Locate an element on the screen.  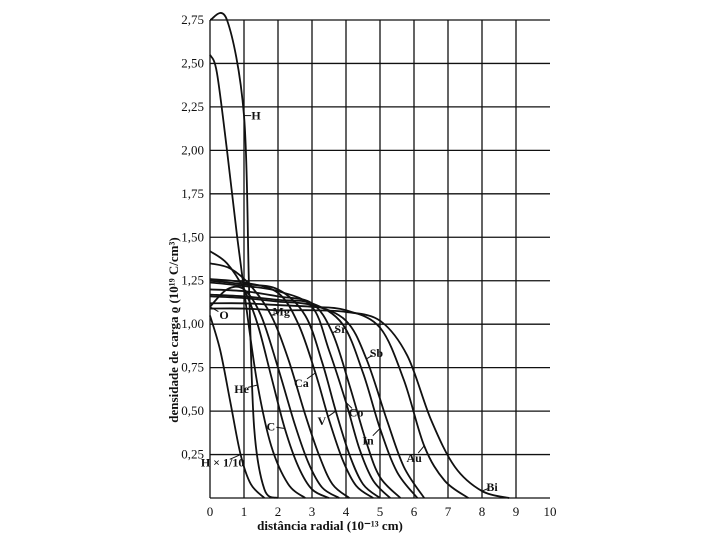
x-tick-label: 1 is located at coordinates (244, 511).